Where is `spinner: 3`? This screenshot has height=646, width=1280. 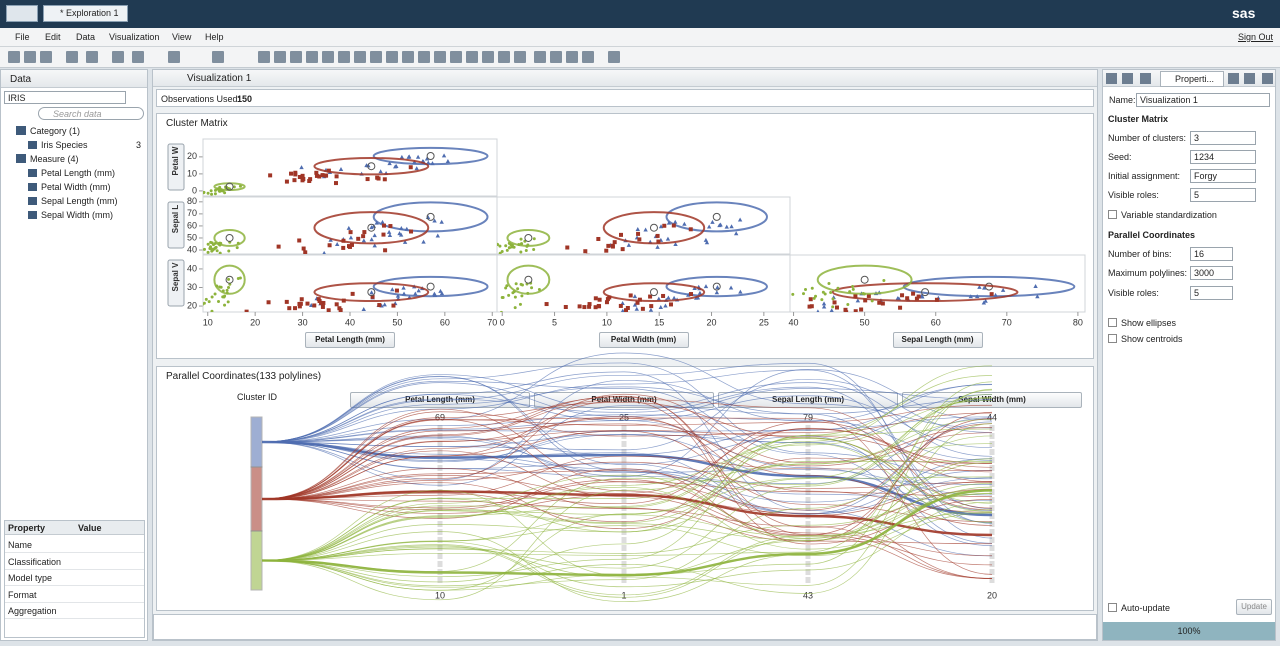
spinner: 3 is located at coordinates (1223, 138).